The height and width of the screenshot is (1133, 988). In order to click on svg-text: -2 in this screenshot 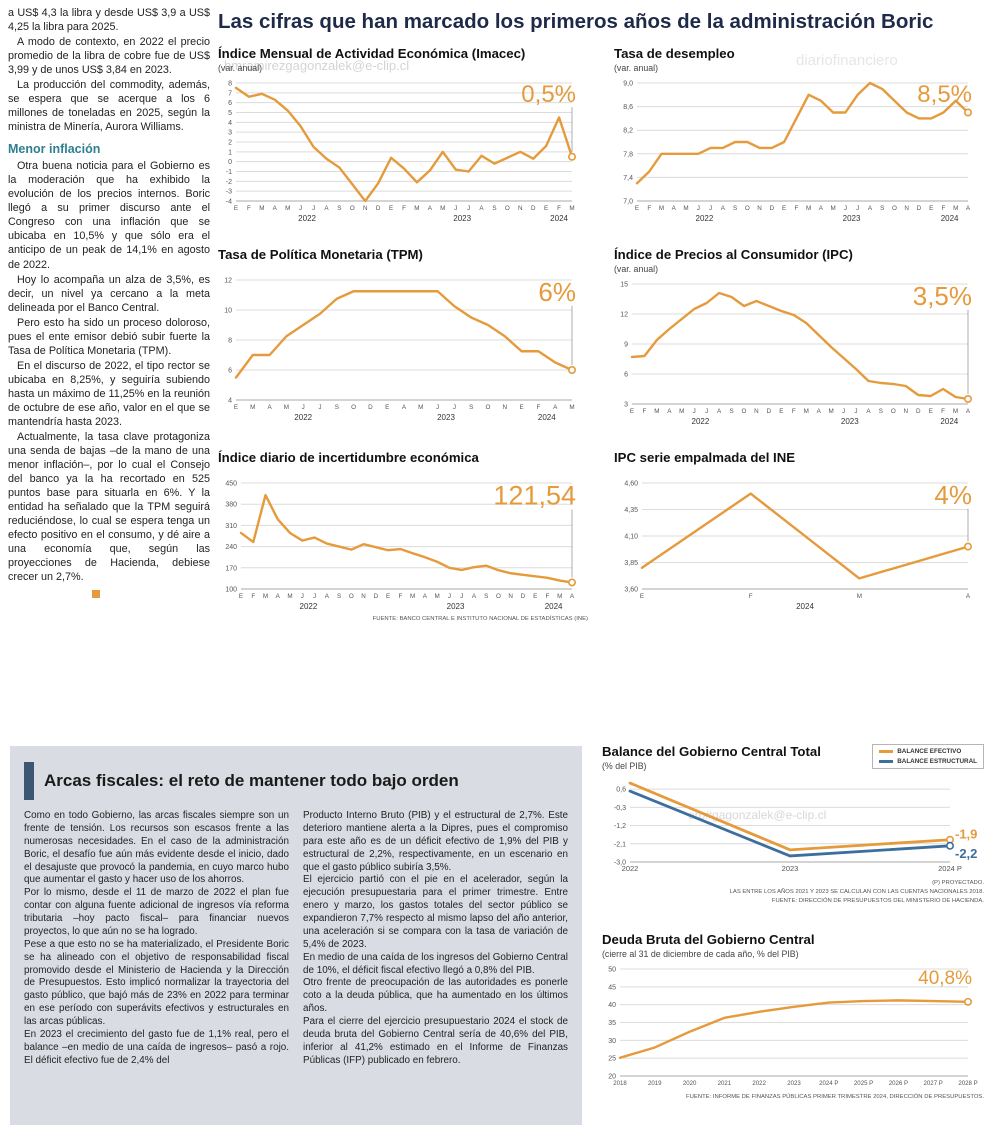, I will do `click(229, 182)`.